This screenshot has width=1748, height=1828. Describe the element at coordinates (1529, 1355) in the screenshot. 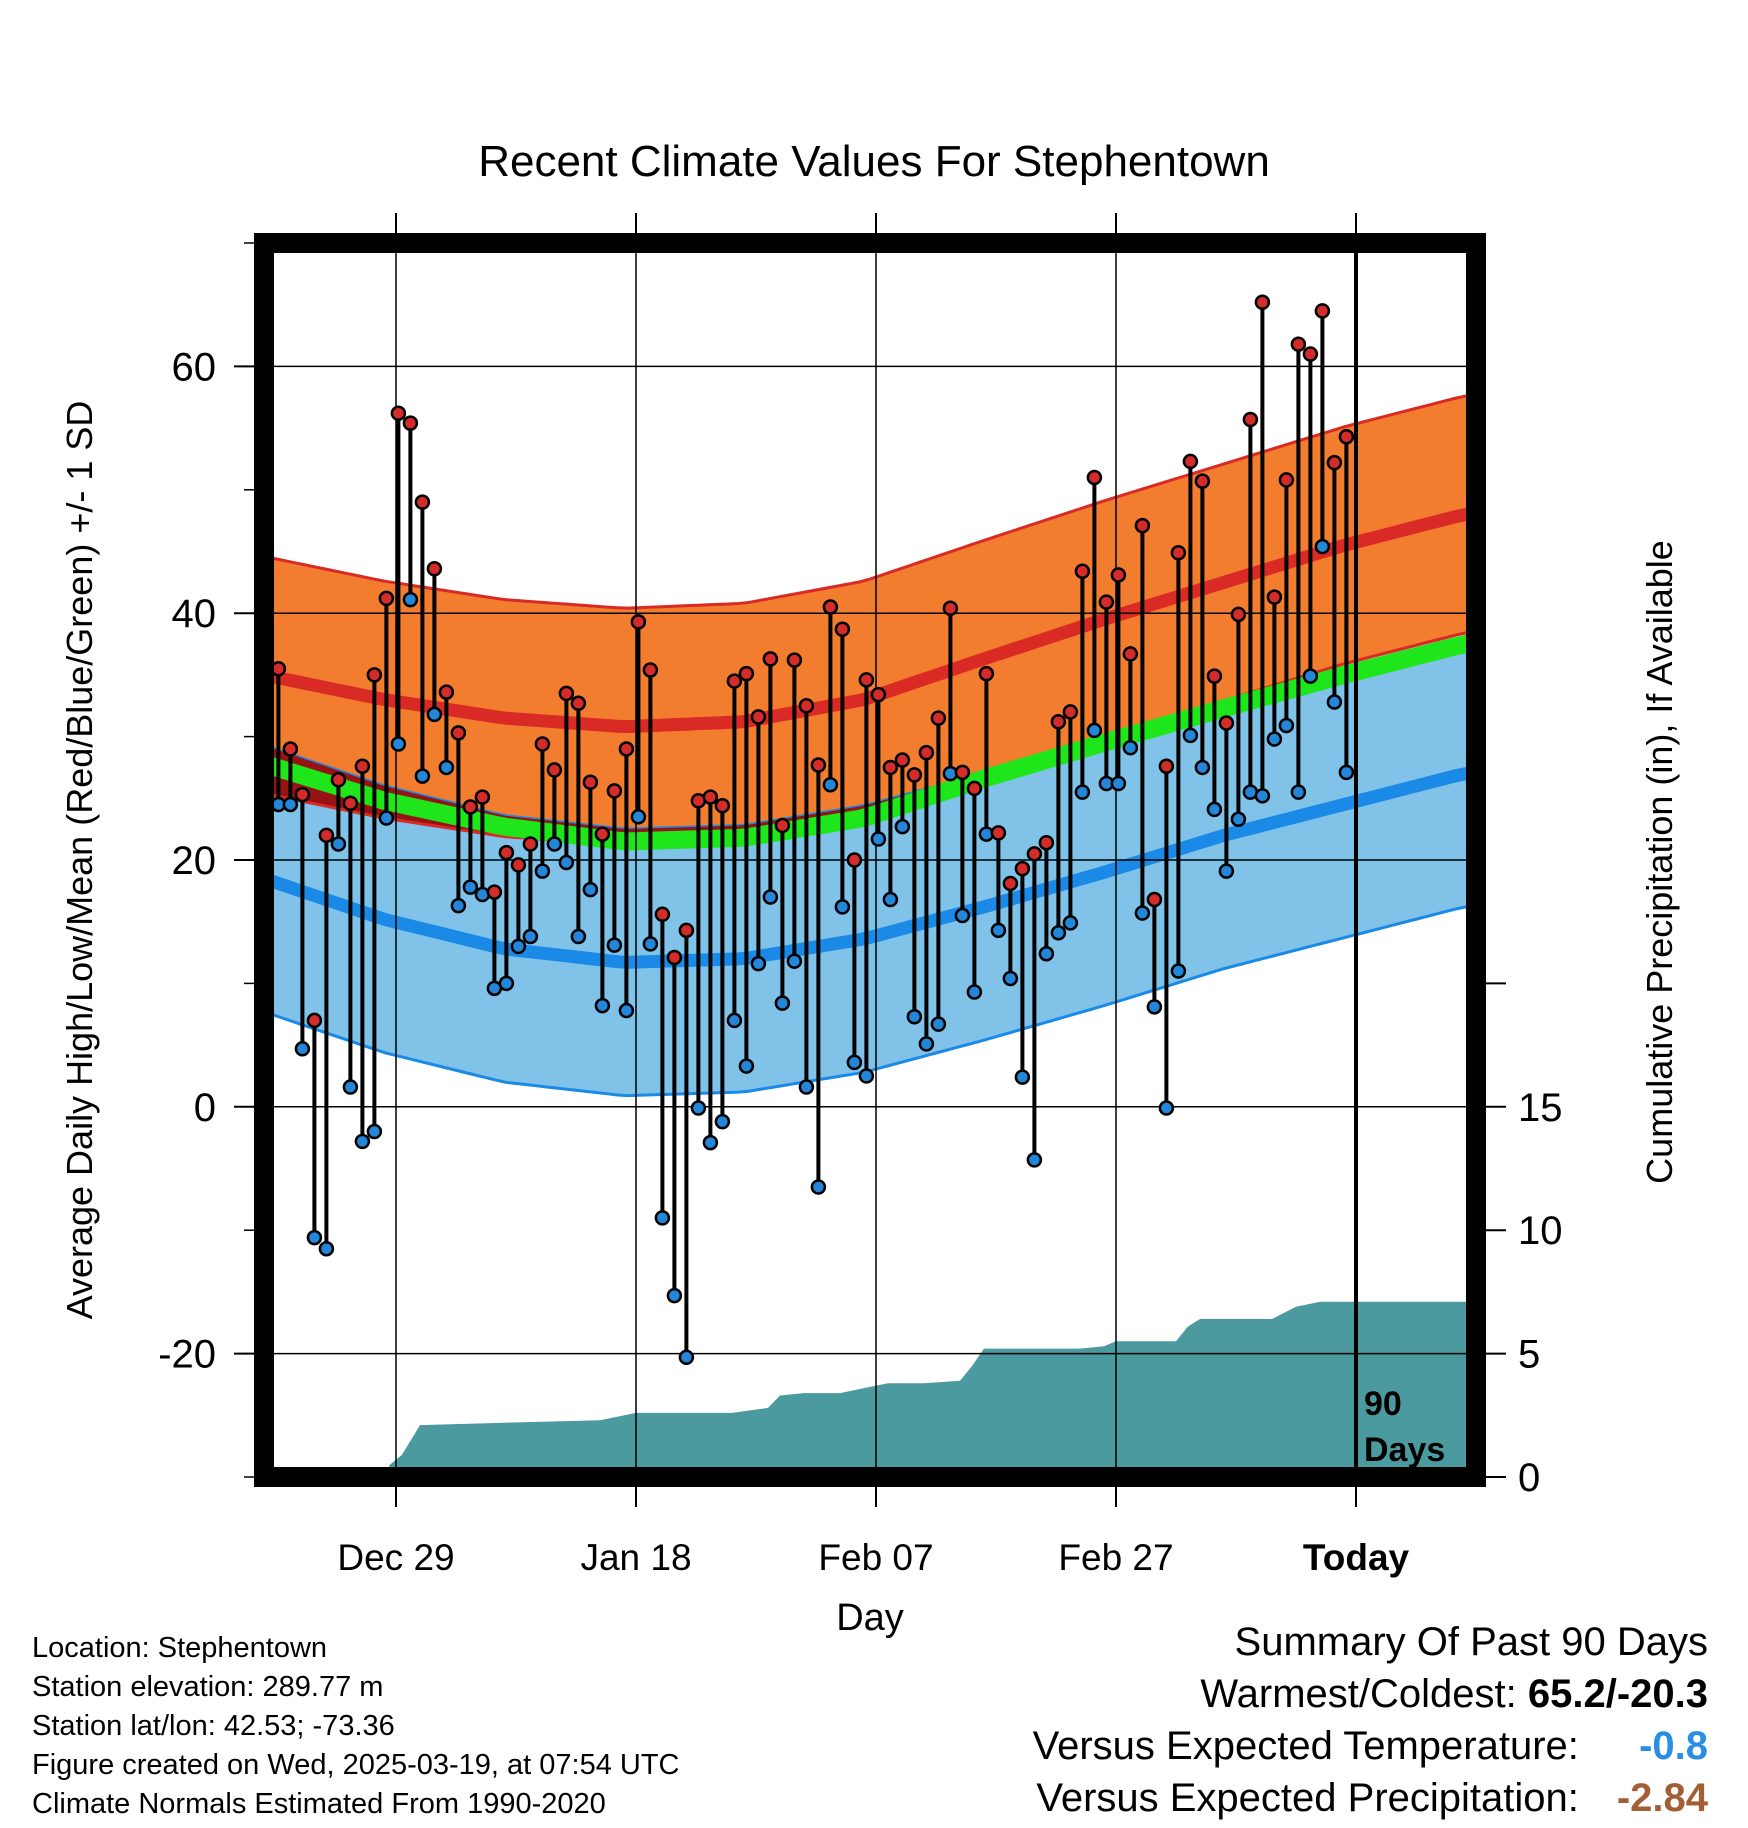

I see `y2-tick-label-2: 5` at that location.